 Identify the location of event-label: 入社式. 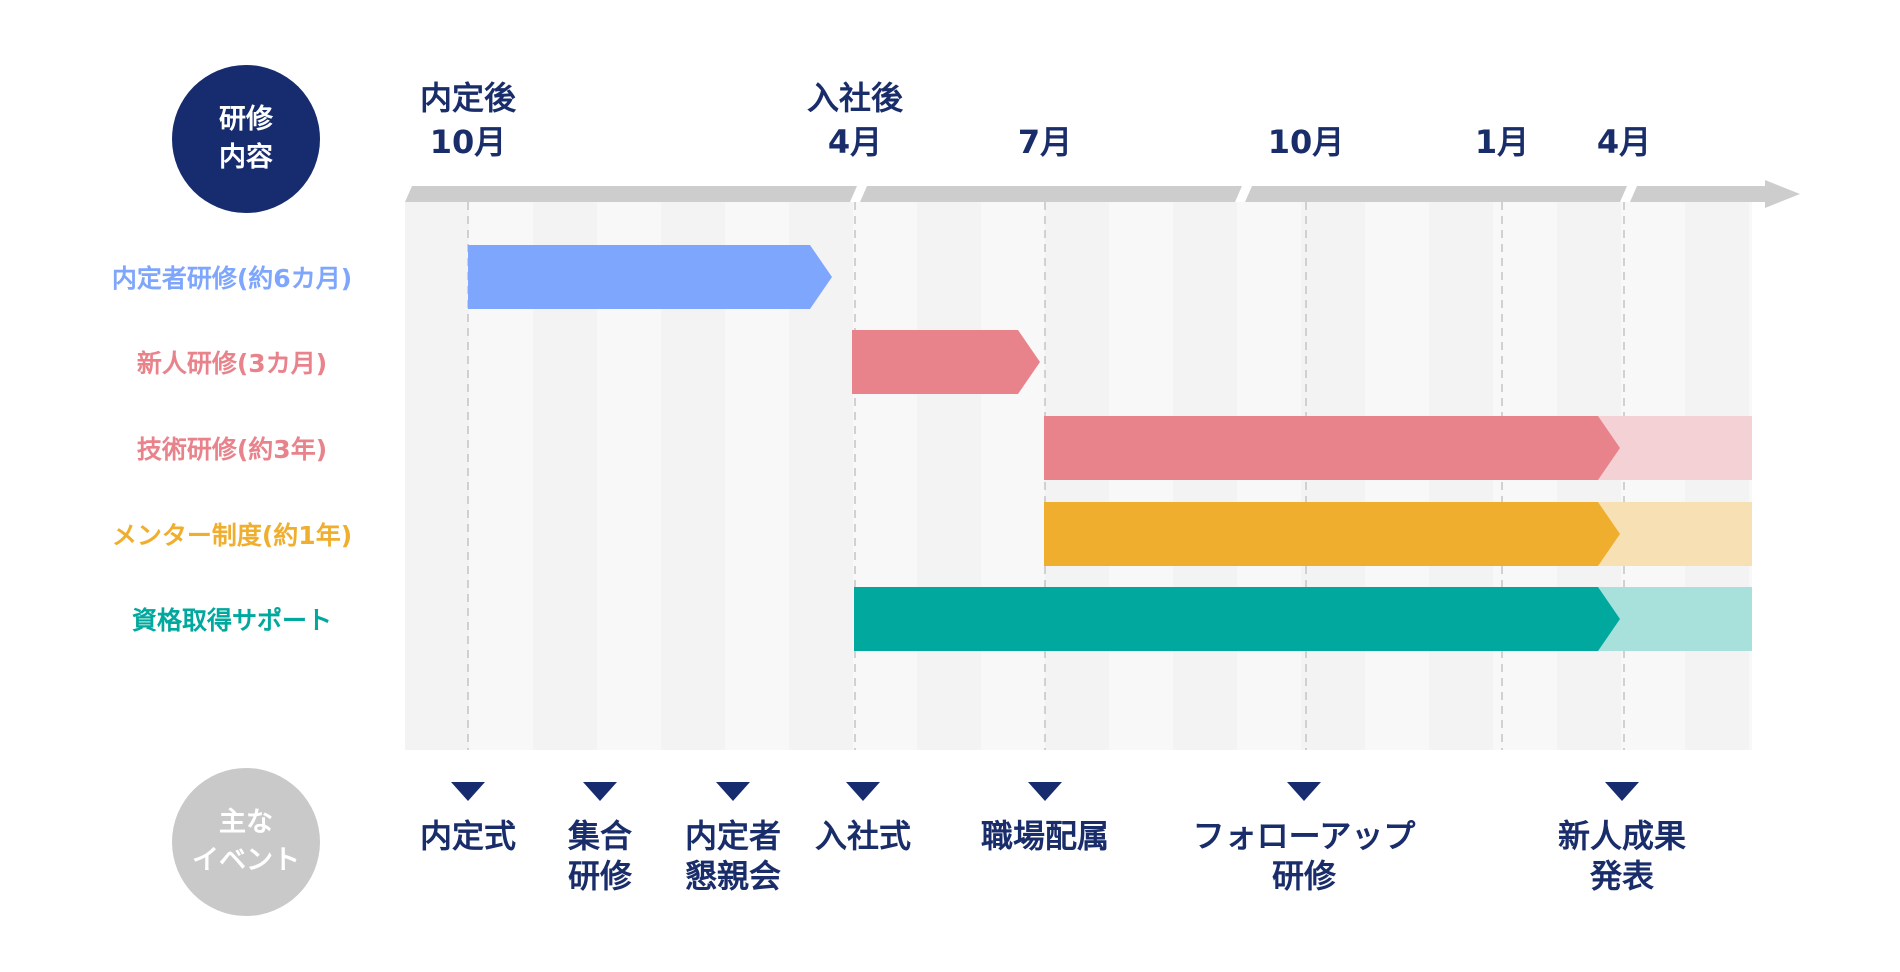
(863, 836).